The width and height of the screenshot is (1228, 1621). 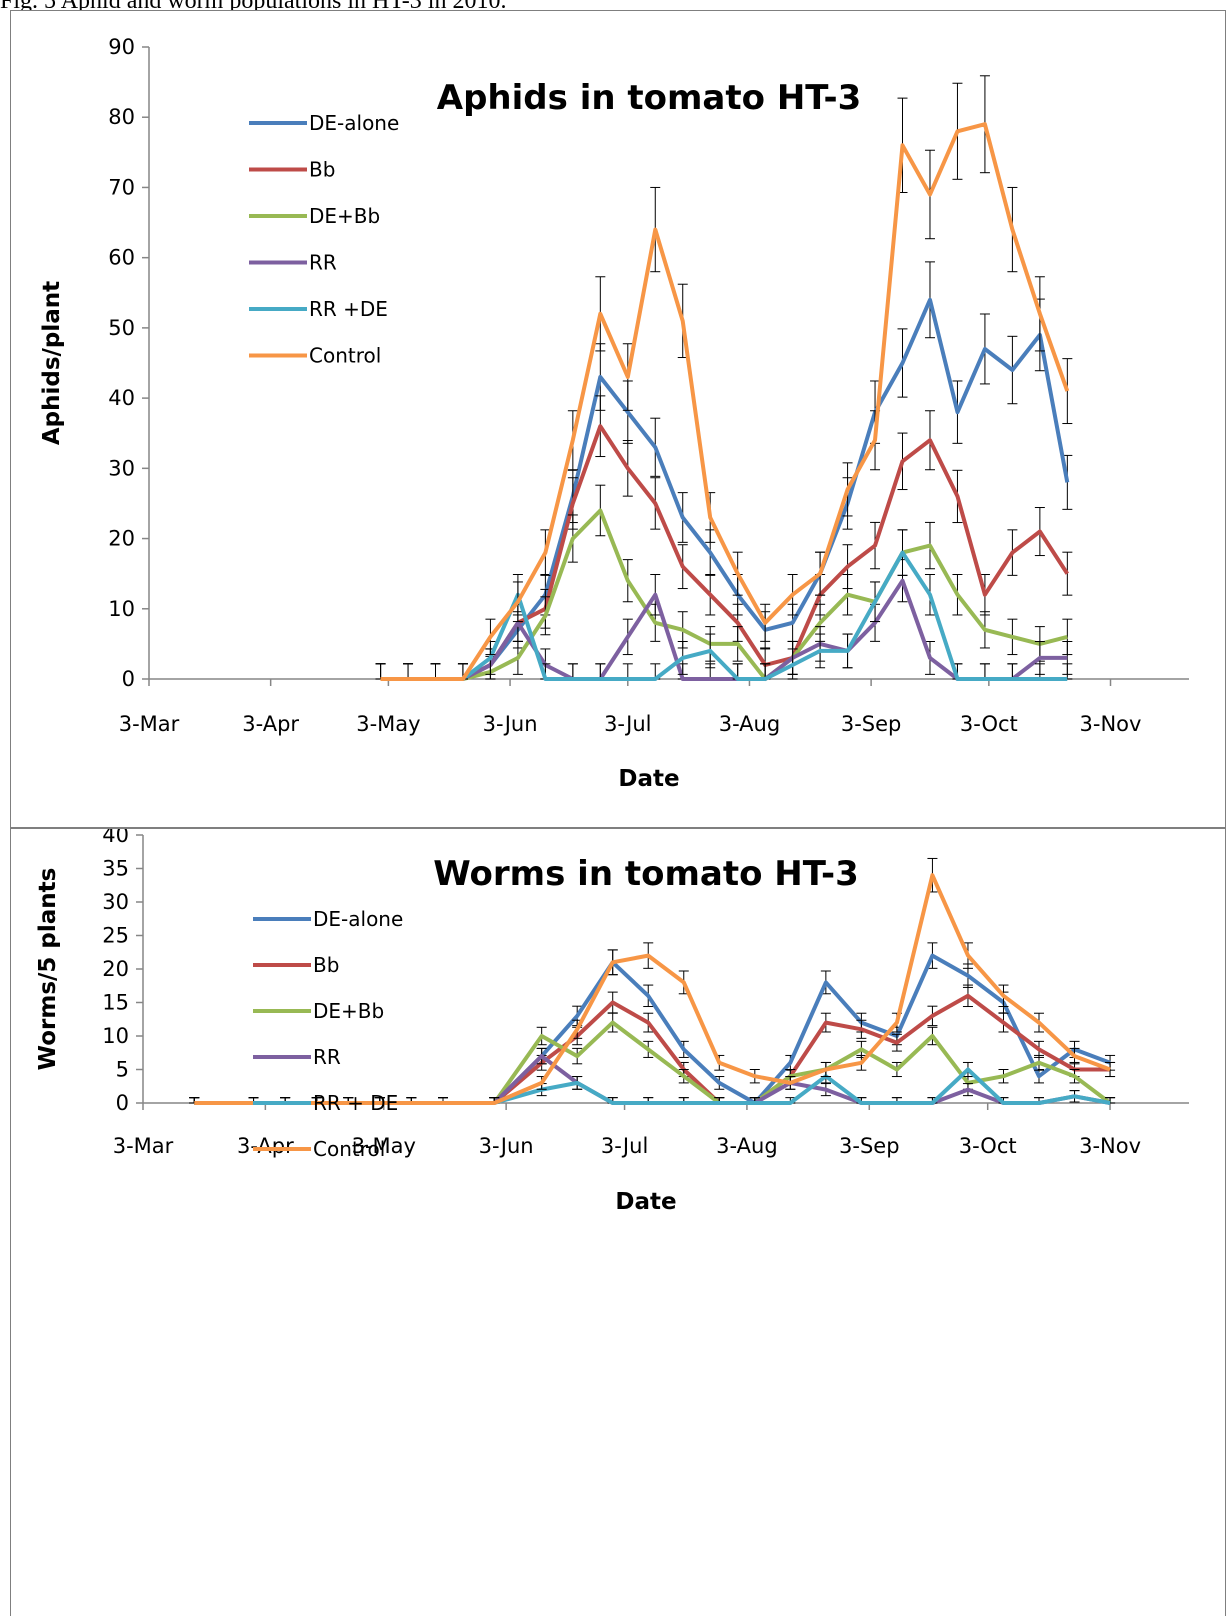 What do you see at coordinates (121, 117) in the screenshot?
I see `y-tick-label: 80` at bounding box center [121, 117].